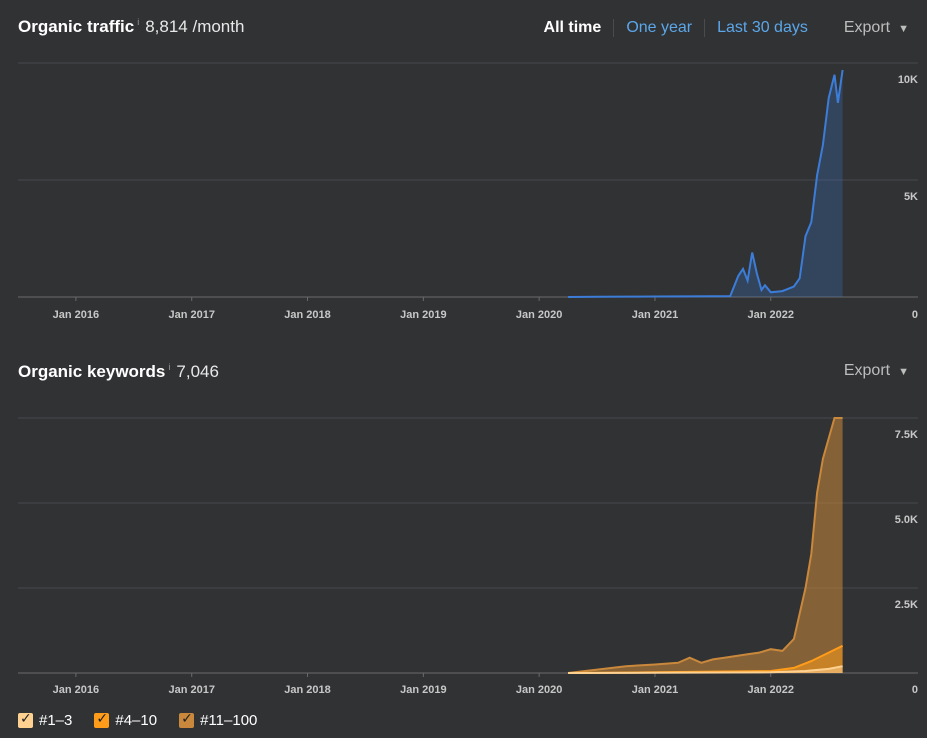  Describe the element at coordinates (195, 26) in the screenshot. I see `traffic-value: 8,814 /month` at that location.